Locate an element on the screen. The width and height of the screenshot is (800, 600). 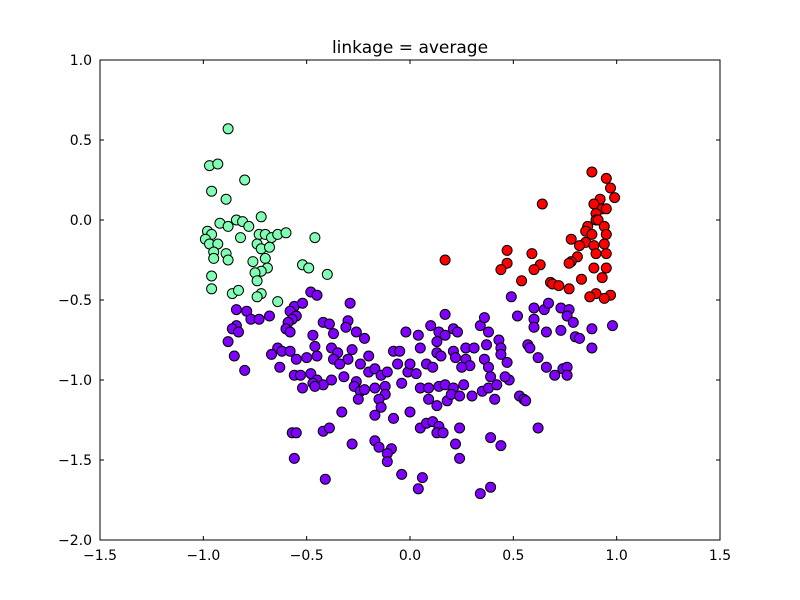
y-tick-label-3: −0.5 is located at coordinates (75, 301).